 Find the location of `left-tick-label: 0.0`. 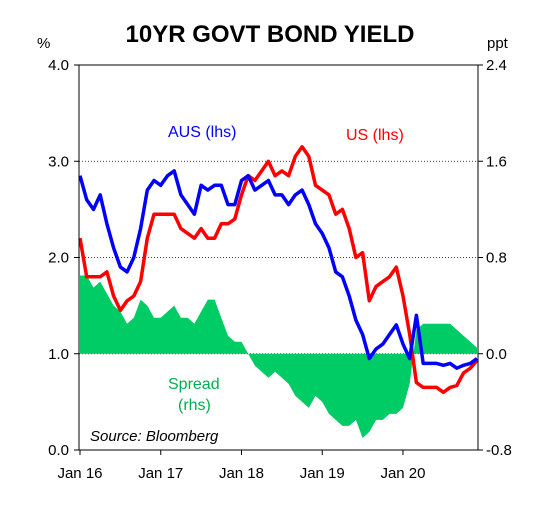

left-tick-label: 0.0 is located at coordinates (58, 450).